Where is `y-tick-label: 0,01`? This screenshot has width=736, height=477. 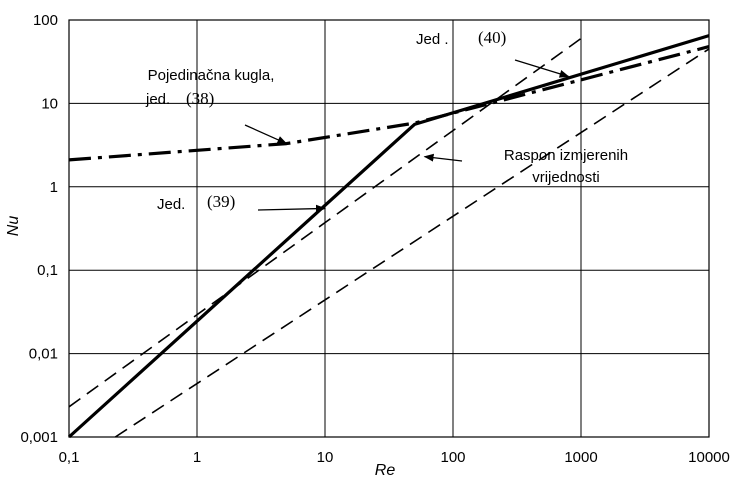
y-tick-label: 0,01 is located at coordinates (43, 354).